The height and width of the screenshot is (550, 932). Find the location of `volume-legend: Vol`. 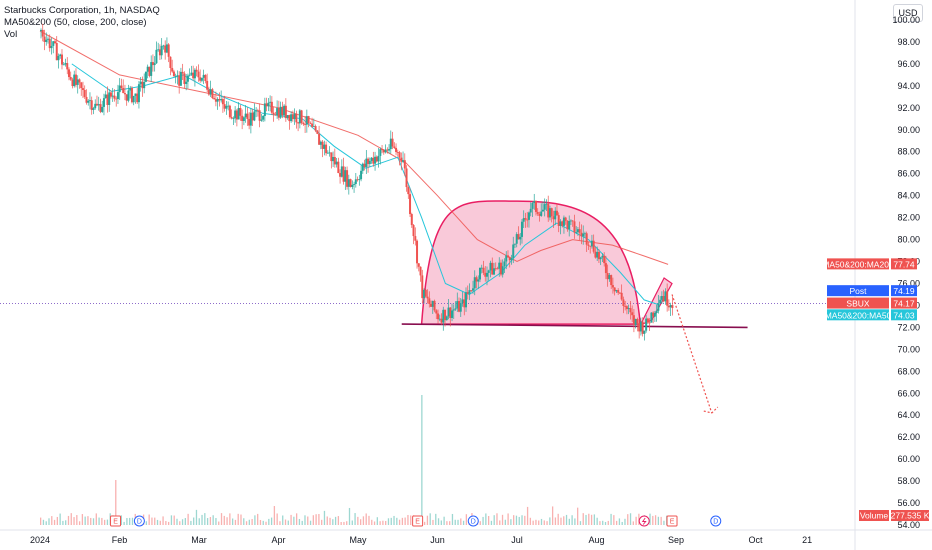

volume-legend: Vol is located at coordinates (11, 34).